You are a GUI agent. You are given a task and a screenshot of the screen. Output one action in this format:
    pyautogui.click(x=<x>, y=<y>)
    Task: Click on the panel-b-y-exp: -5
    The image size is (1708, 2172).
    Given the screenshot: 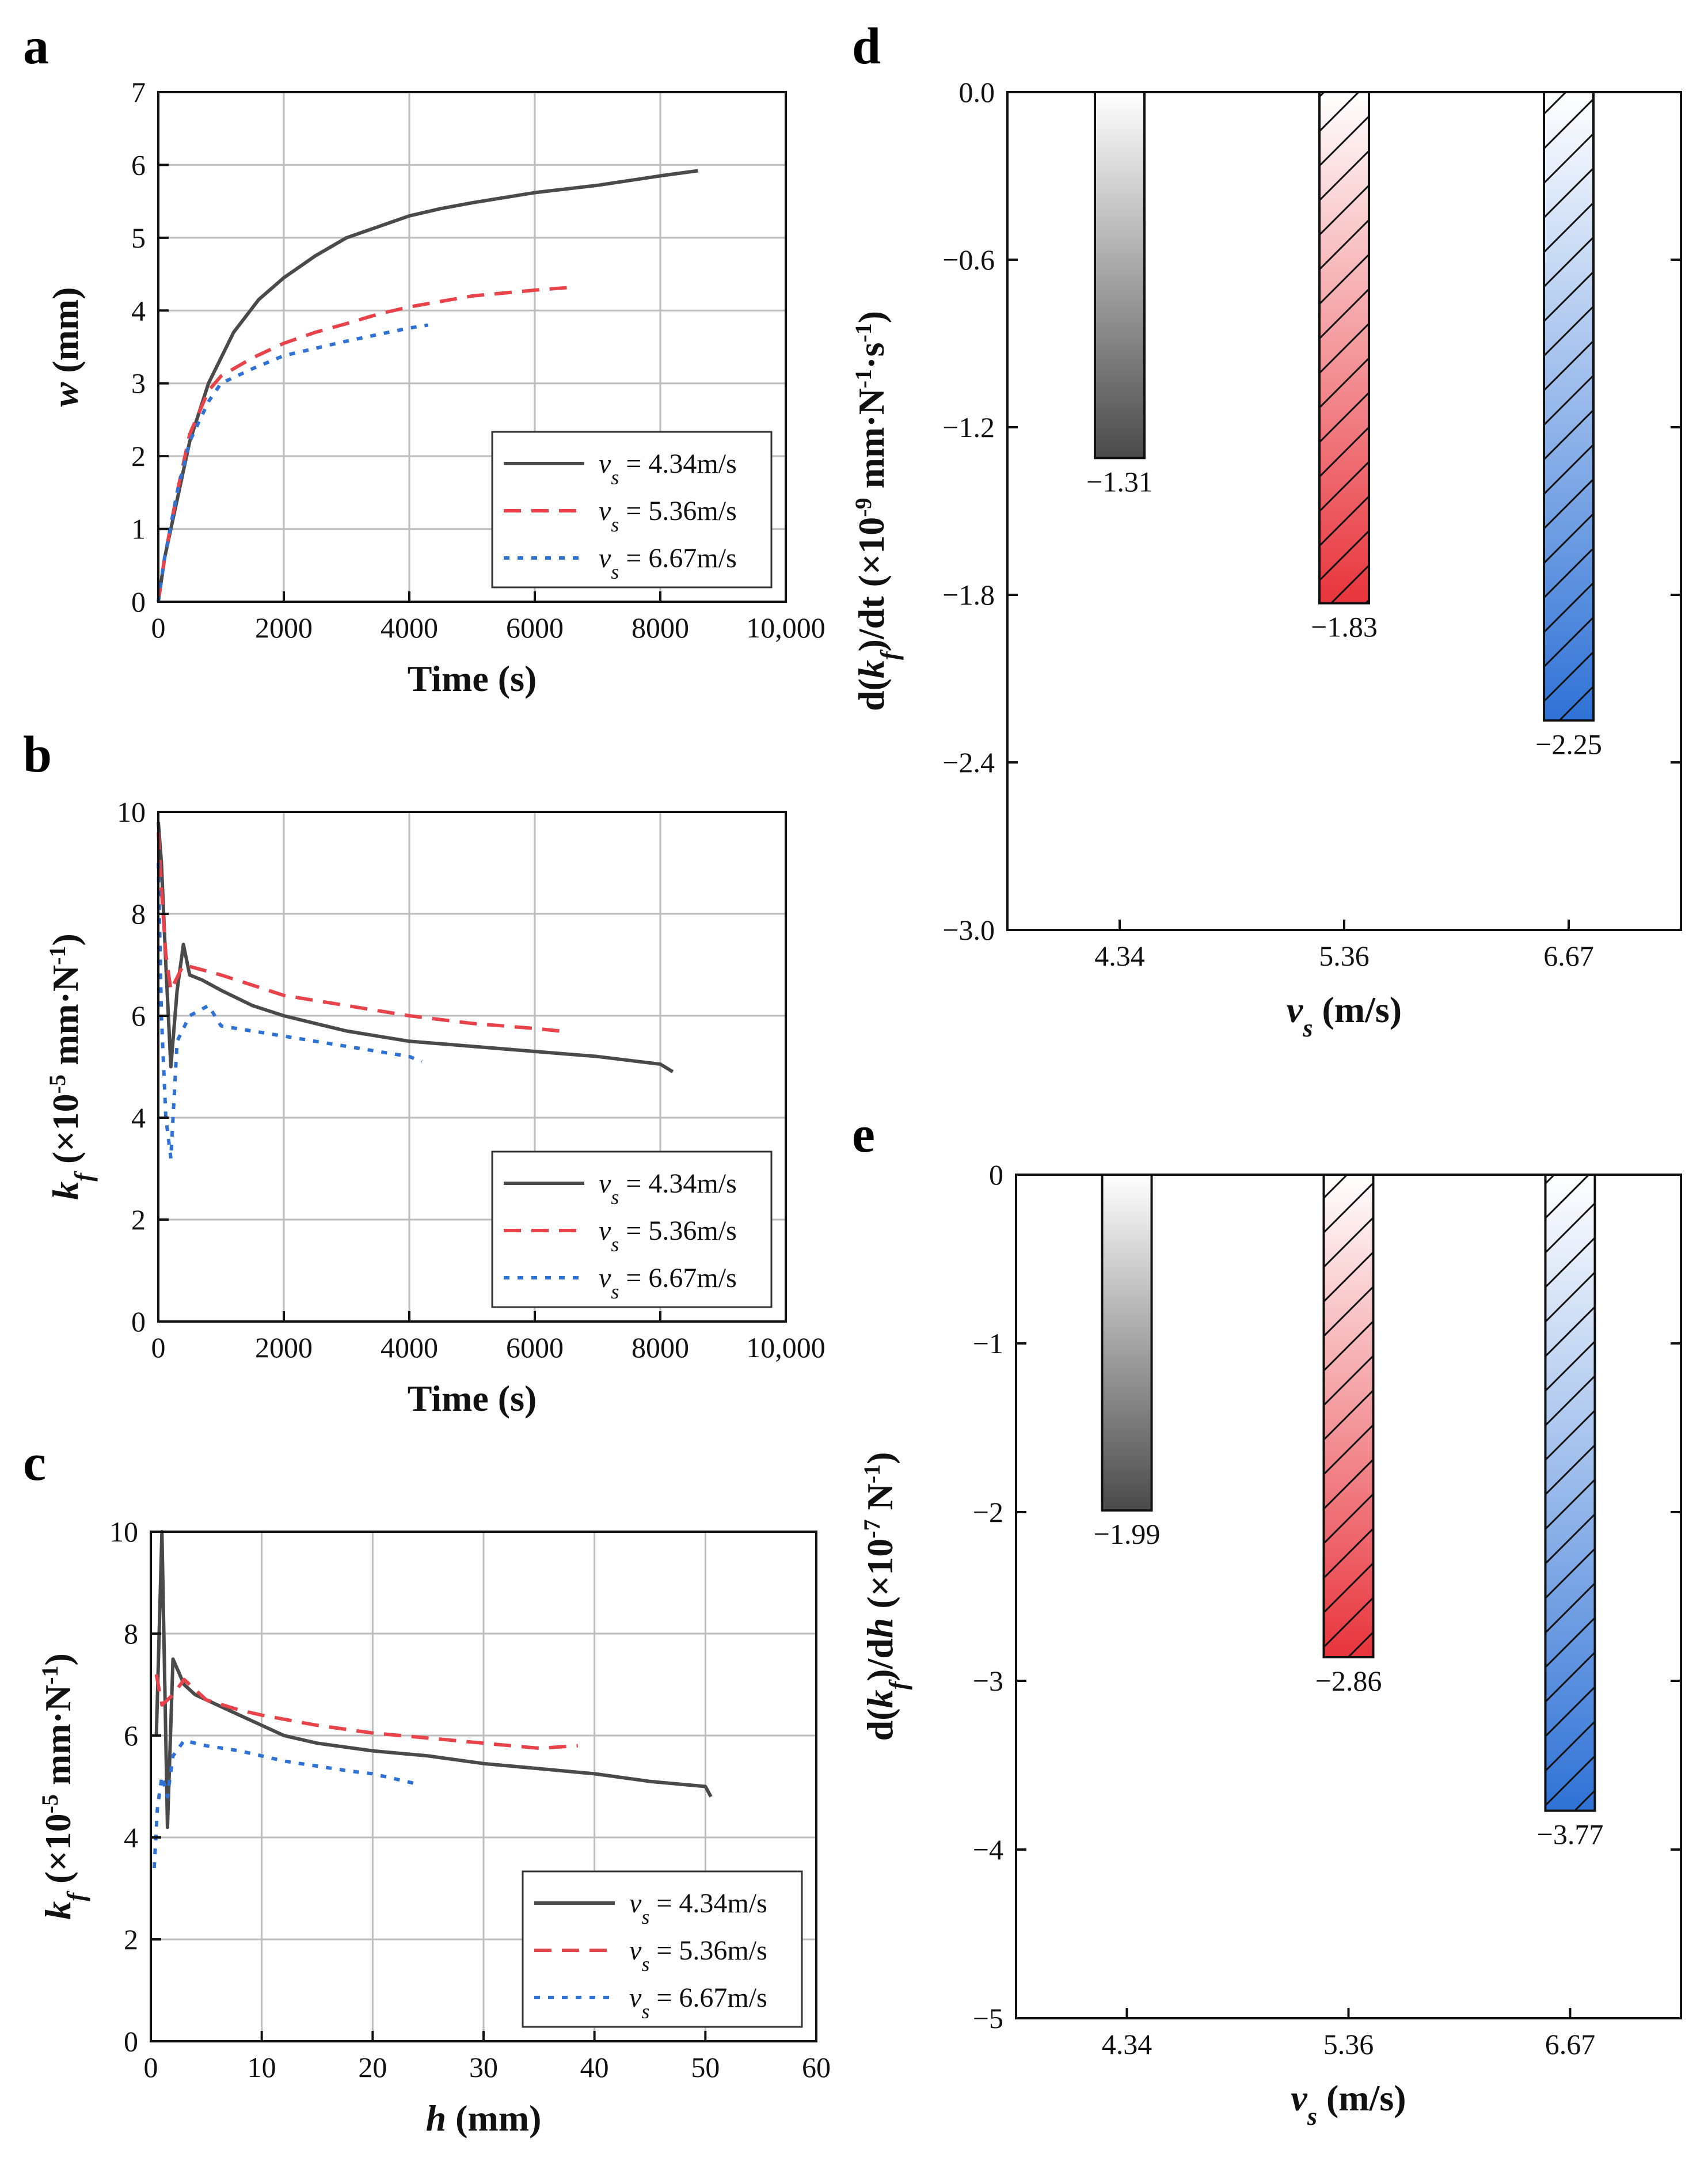 What is the action you would take?
    pyautogui.click(x=57, y=1083)
    